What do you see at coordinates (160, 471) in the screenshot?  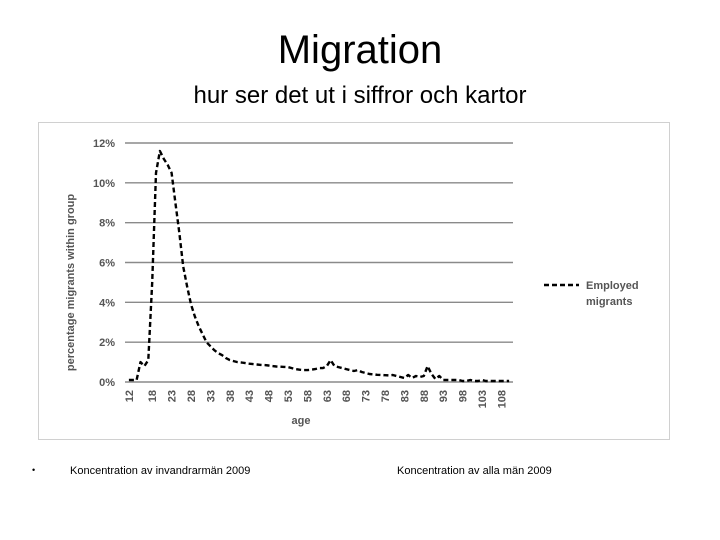 I see `caption-immigrant-men: Koncentration av invandrarmän 2009` at bounding box center [160, 471].